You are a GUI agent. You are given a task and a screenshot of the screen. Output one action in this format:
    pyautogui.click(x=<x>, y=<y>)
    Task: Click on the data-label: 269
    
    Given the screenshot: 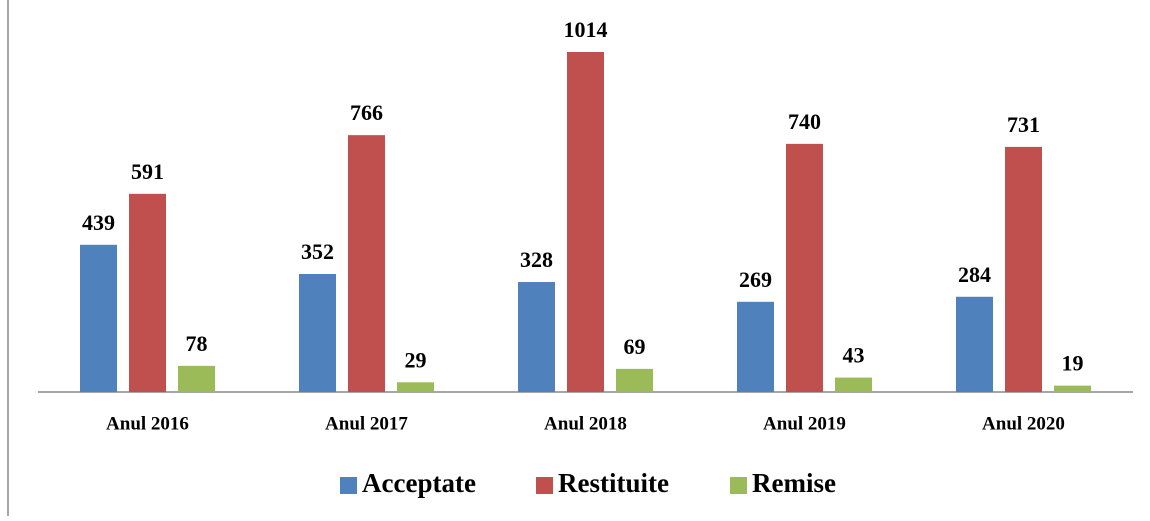 What is the action you would take?
    pyautogui.click(x=755, y=279)
    